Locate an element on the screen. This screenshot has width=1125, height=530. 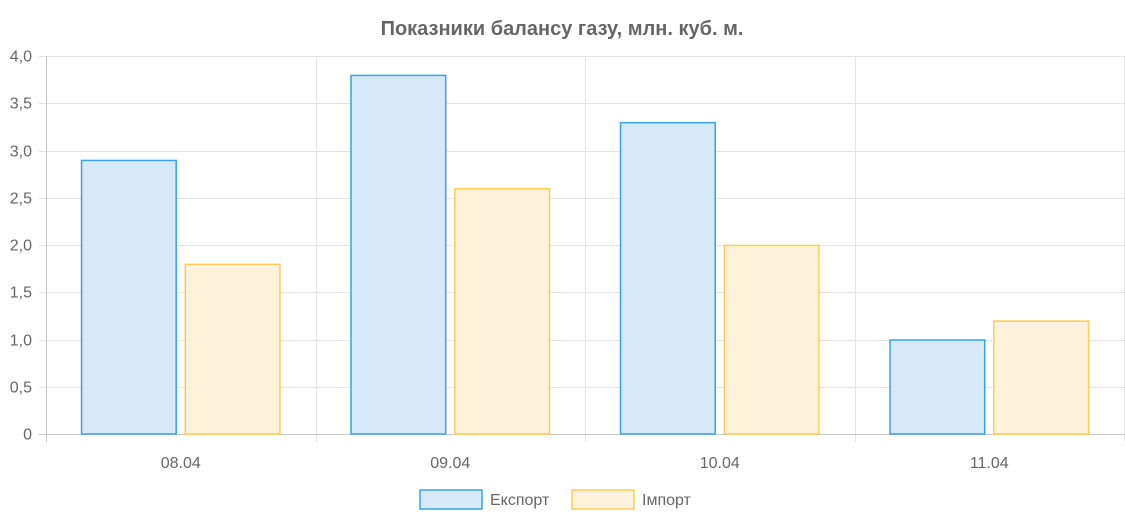
chart-title: Показники балансу газу, млн. куб. м. is located at coordinates (562, 29).